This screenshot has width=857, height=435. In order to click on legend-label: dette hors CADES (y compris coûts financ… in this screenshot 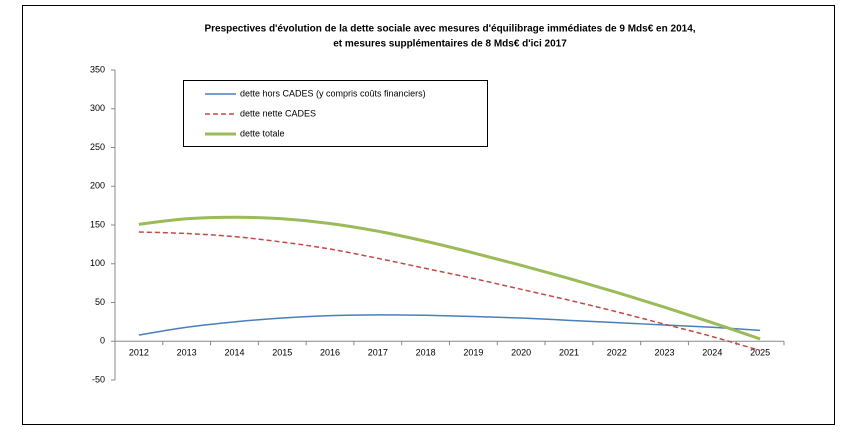, I will do `click(333, 93)`.